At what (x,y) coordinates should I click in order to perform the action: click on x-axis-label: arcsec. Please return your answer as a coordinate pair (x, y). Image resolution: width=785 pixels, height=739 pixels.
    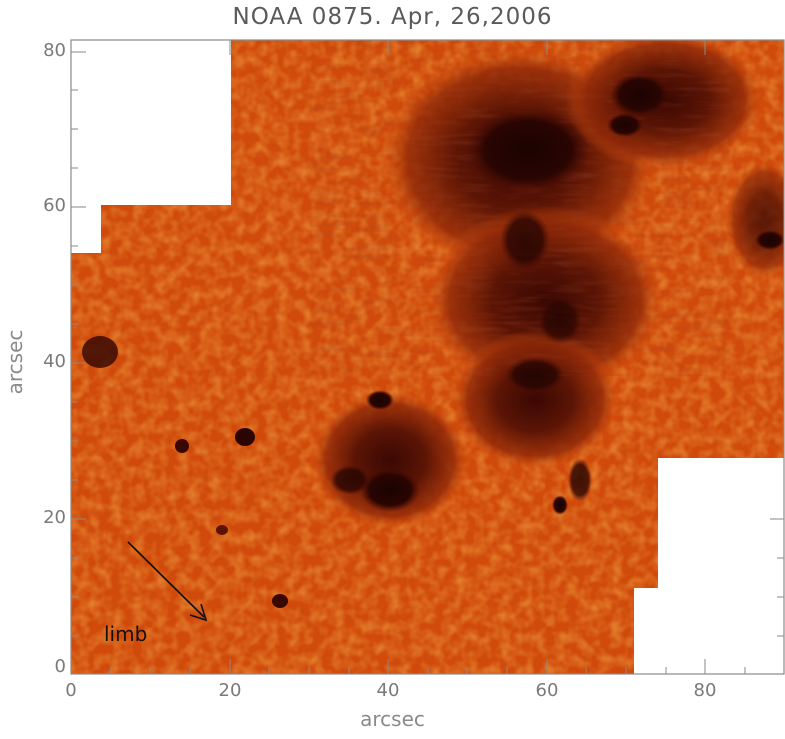
    Looking at the image, I should click on (392, 719).